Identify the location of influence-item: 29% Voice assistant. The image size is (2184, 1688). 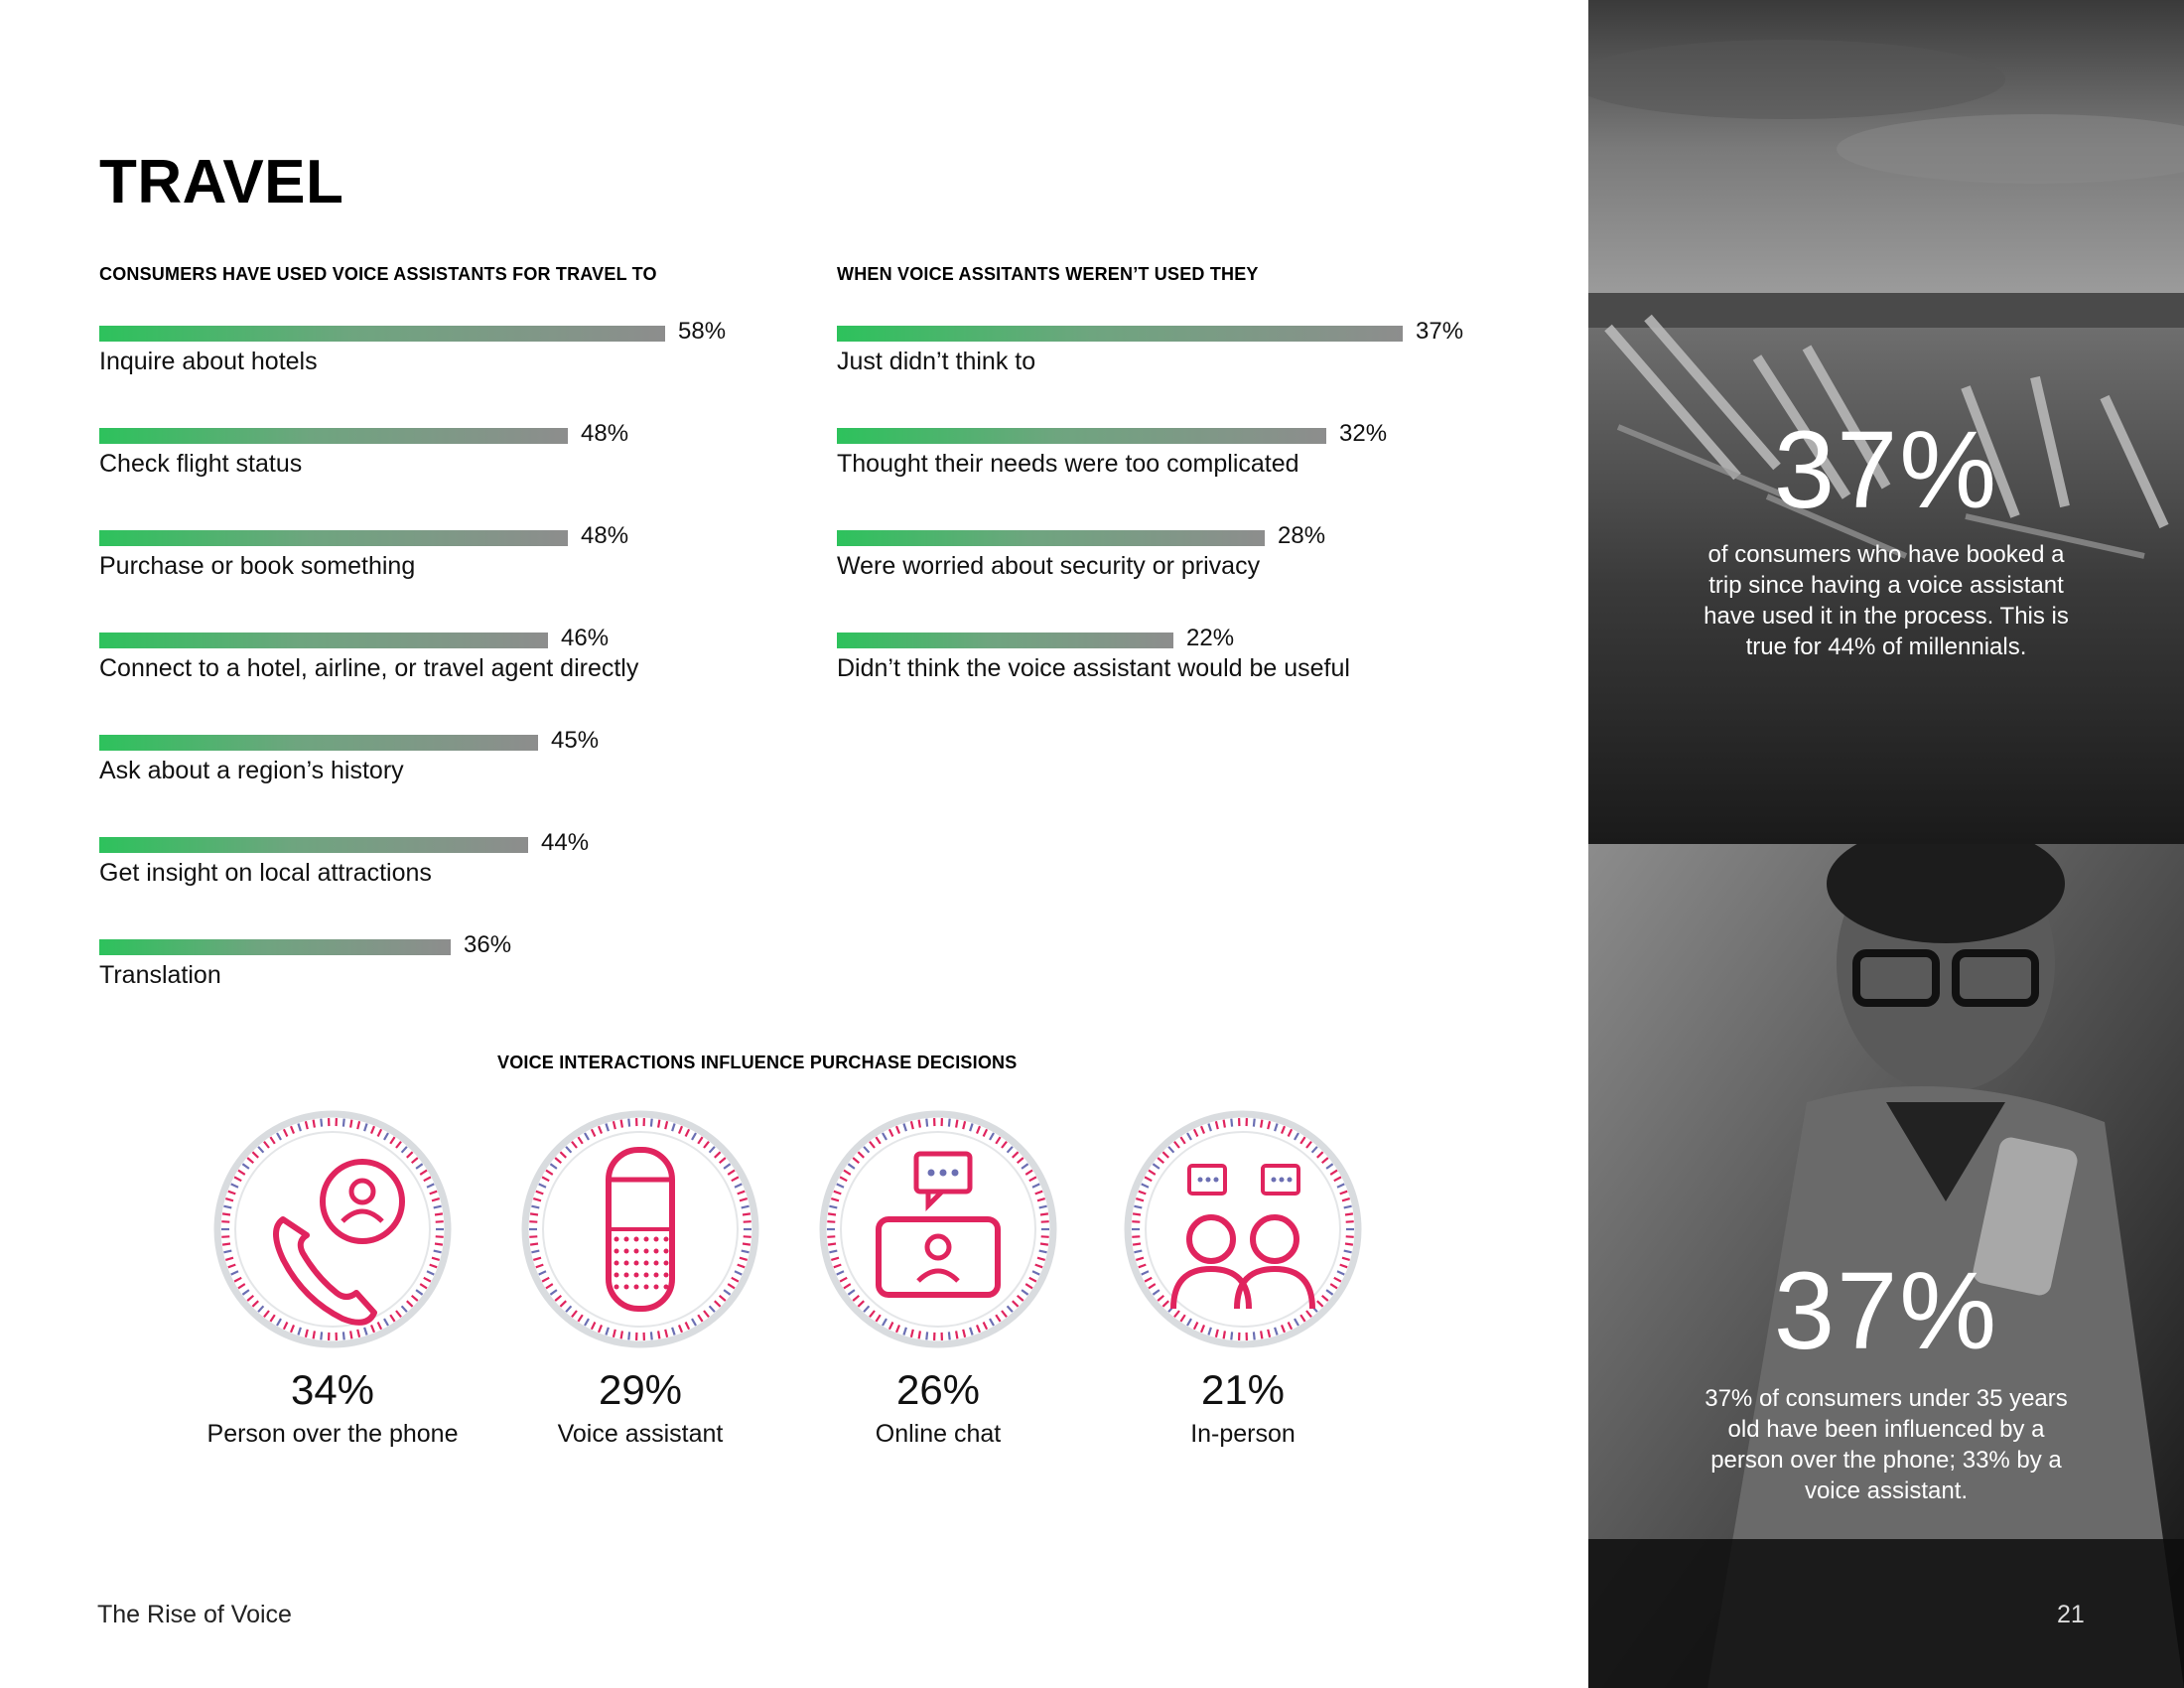
(640, 1279).